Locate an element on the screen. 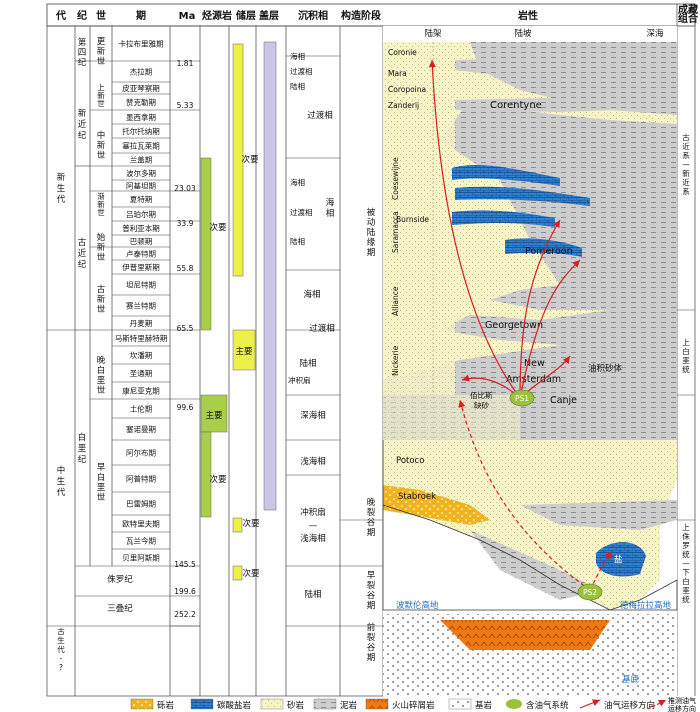 The width and height of the screenshot is (700, 712). header-lithology: 岩性 is located at coordinates (527, 15).